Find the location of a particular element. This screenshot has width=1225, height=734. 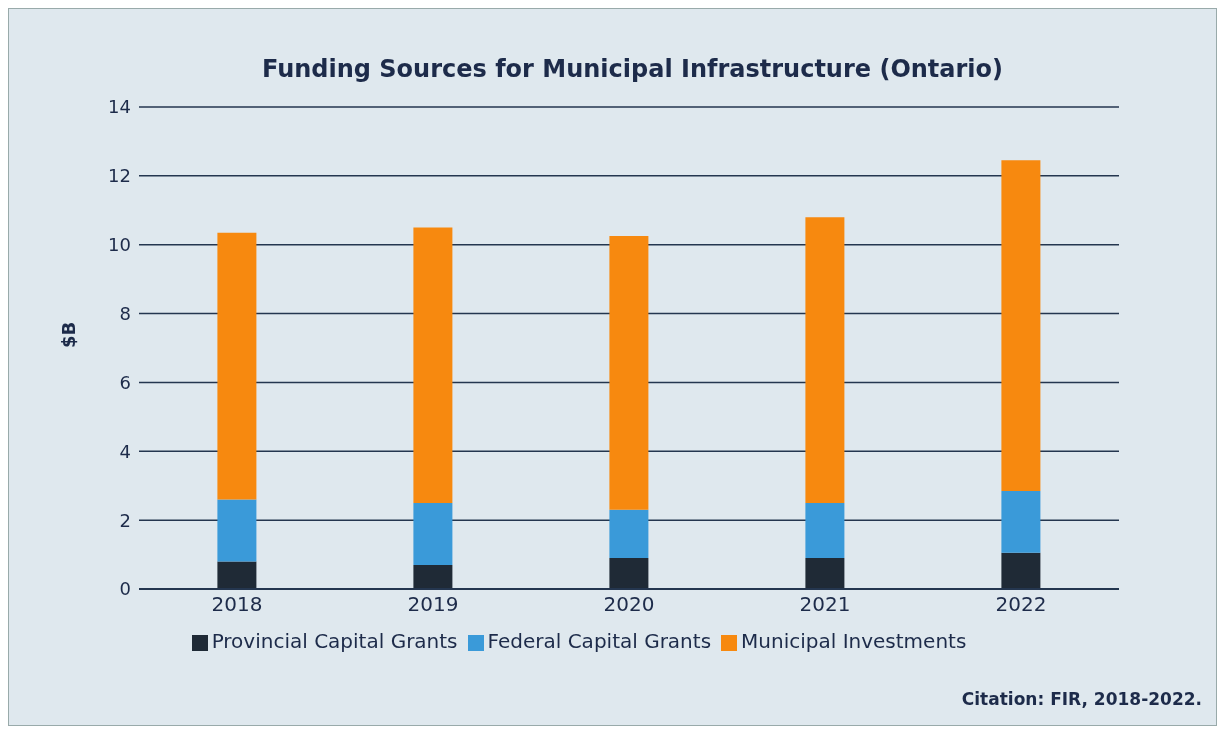

y-tick-label: 12 is located at coordinates (119, 176).